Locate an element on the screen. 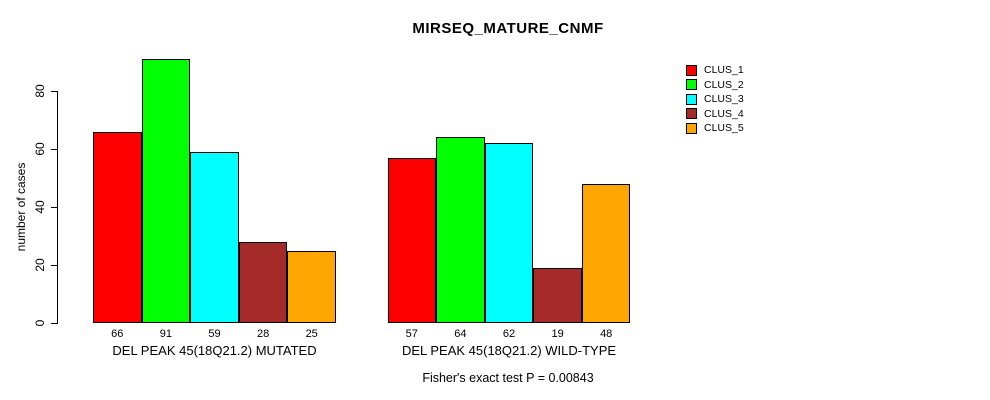 The image size is (990, 400). legend-item: CLUS_1 is located at coordinates (715, 70).